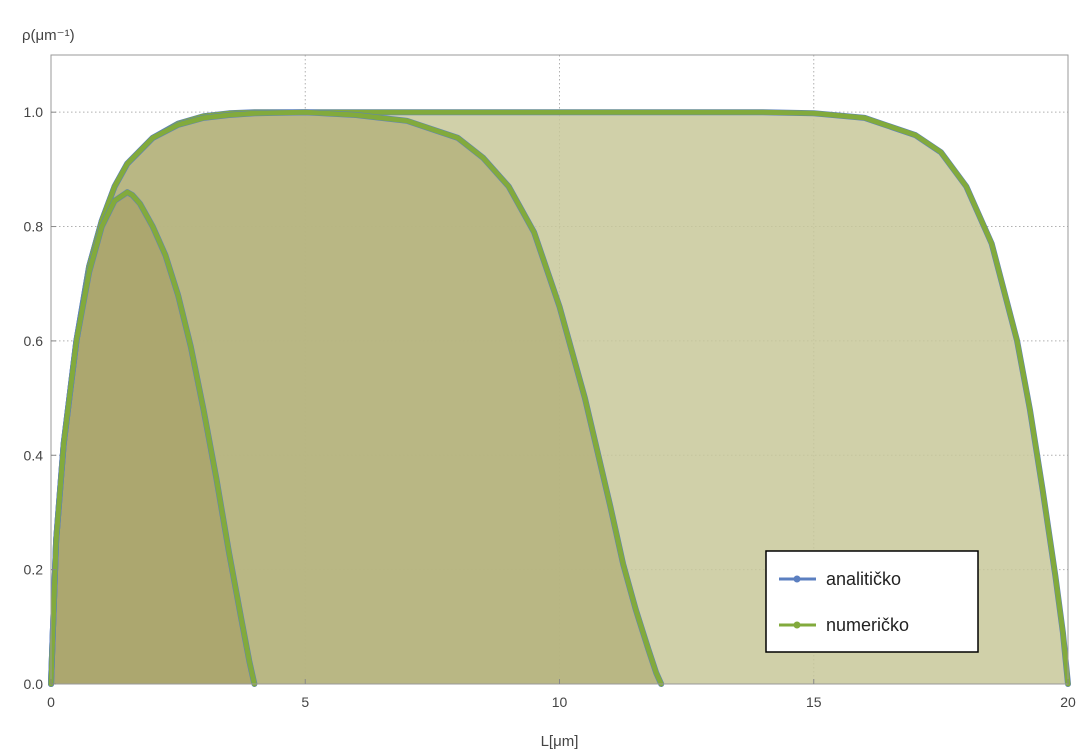  I want to click on y-tick-label: 0.2, so click(34, 570).